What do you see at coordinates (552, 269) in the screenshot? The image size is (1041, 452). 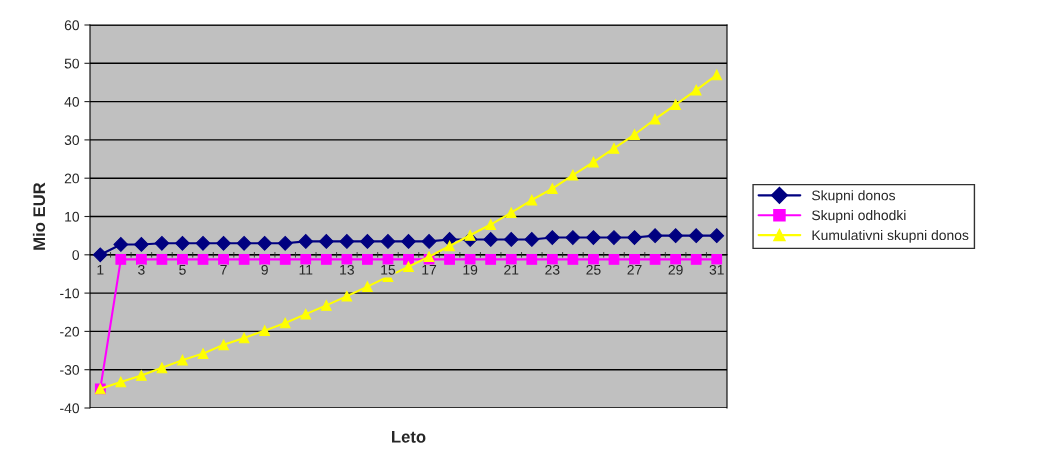 I see `x-tick-label: 23` at bounding box center [552, 269].